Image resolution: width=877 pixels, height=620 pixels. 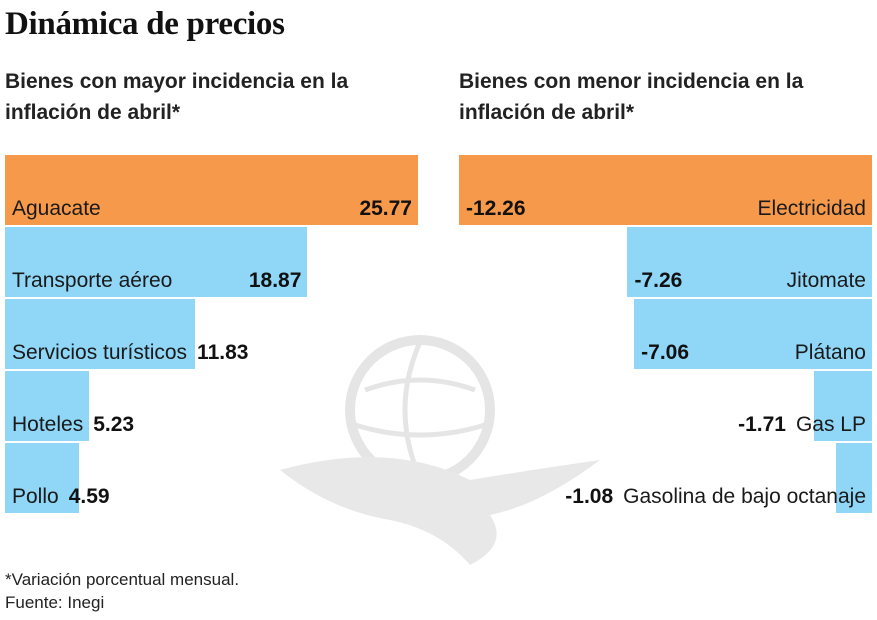 I want to click on category-label: Electricidad, so click(x=811, y=208).